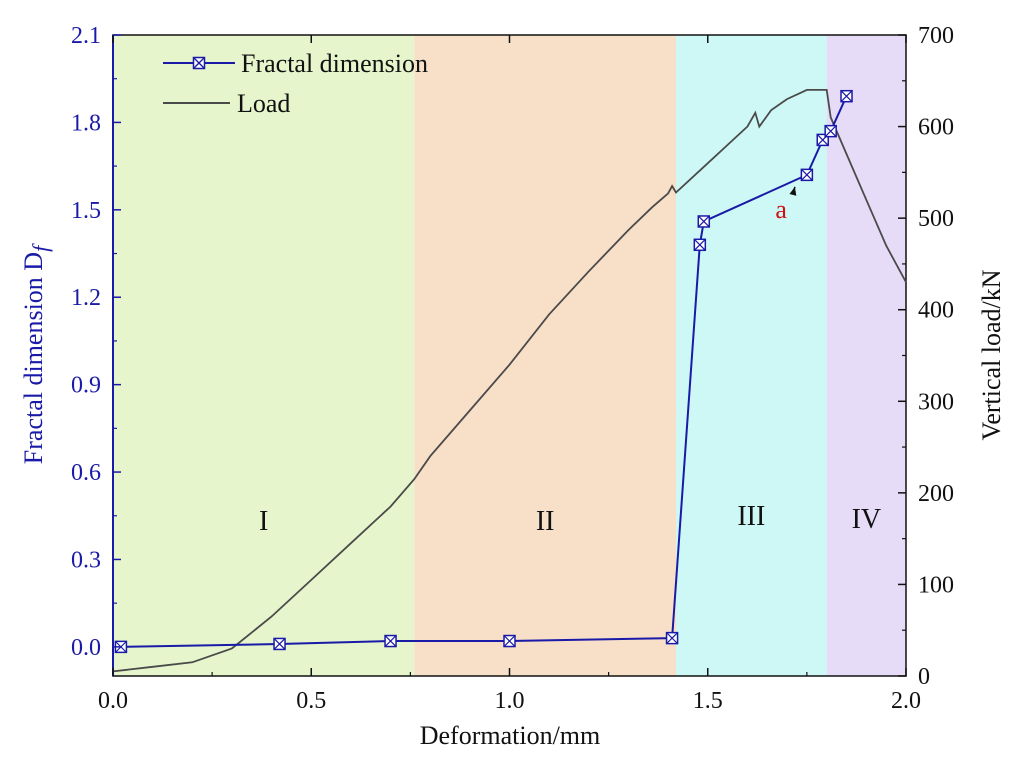  Describe the element at coordinates (86, 386) in the screenshot. I see `y-left-tick-label: 0.9` at that location.